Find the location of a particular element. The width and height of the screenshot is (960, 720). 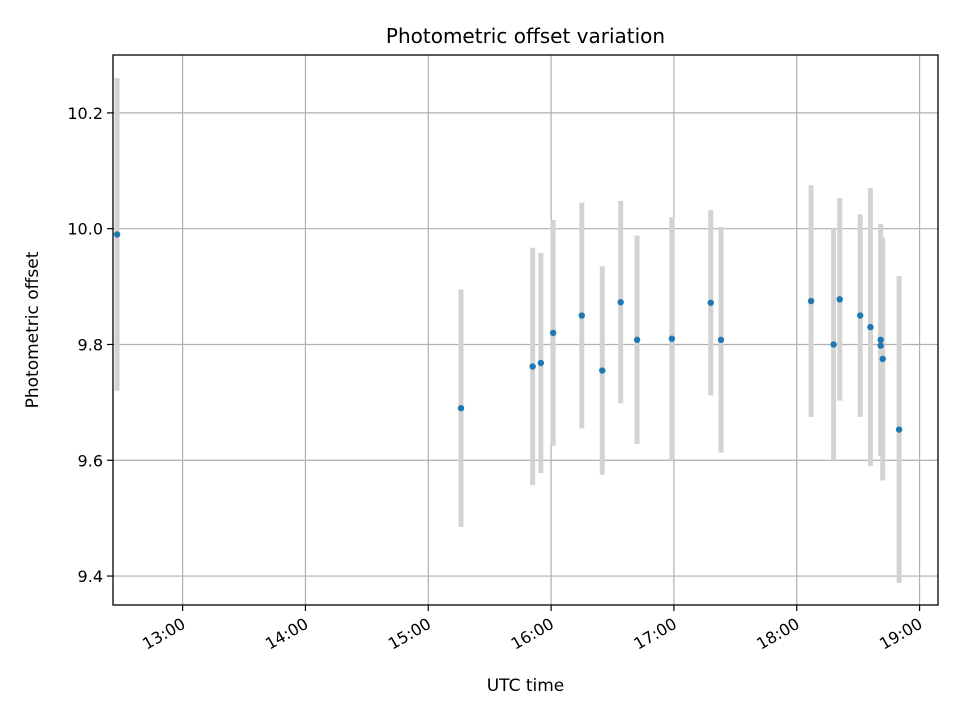

y-tick-label: 9.6 is located at coordinates (90, 460).